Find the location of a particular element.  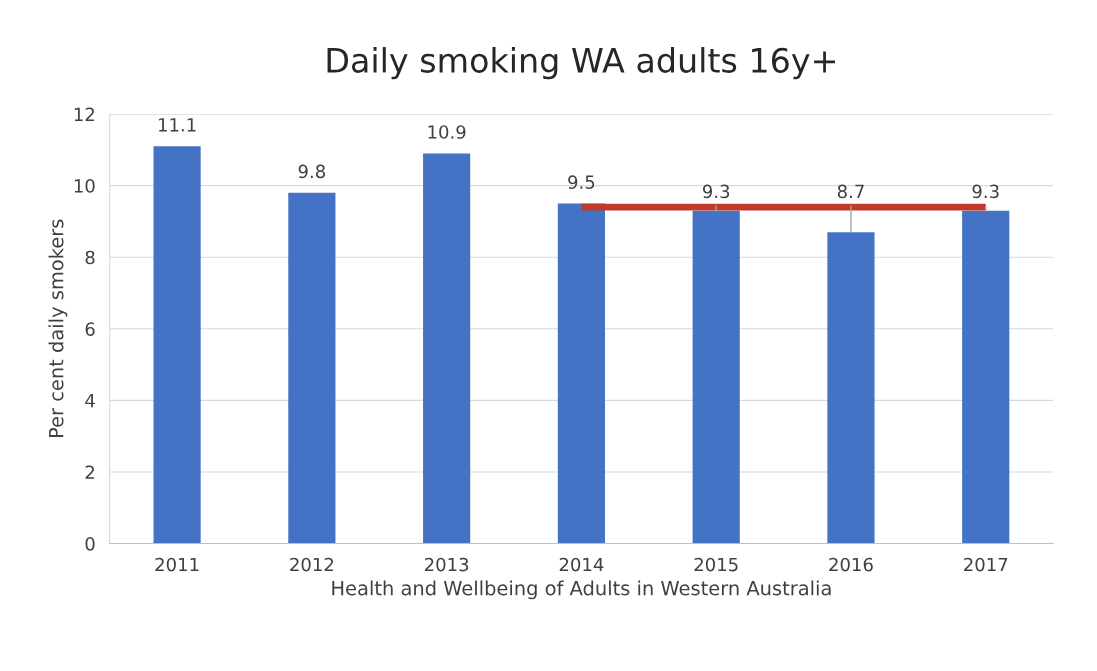

y-tick-label: 2 is located at coordinates (89, 472).